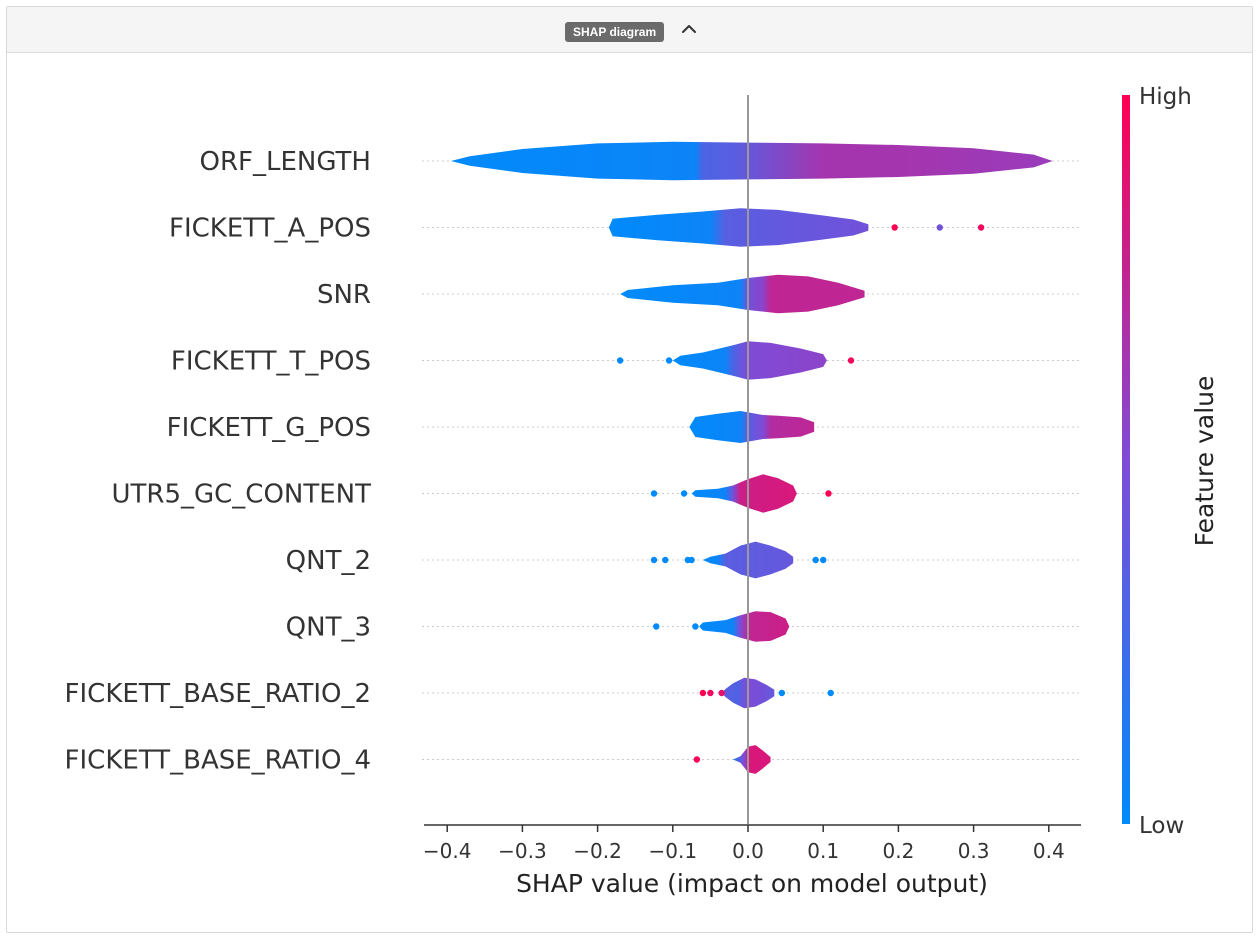 This screenshot has width=1259, height=939. I want to click on panel-title: SHAP diagram, so click(615, 32).